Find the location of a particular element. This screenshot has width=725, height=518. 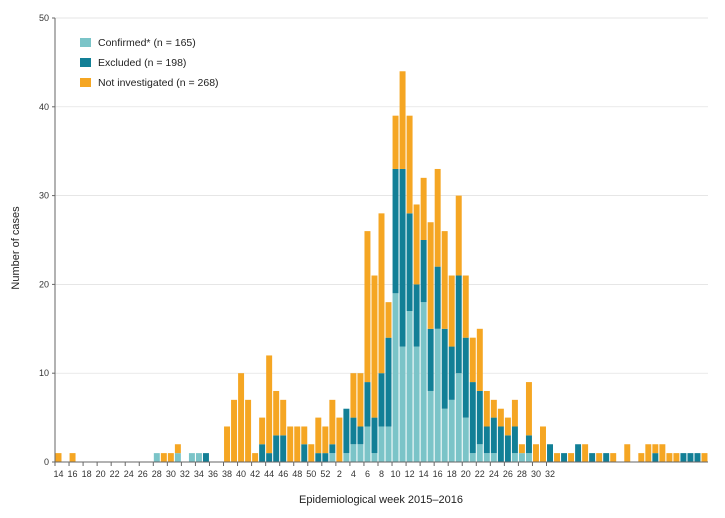

x-tick-label: 2 is located at coordinates (339, 474).